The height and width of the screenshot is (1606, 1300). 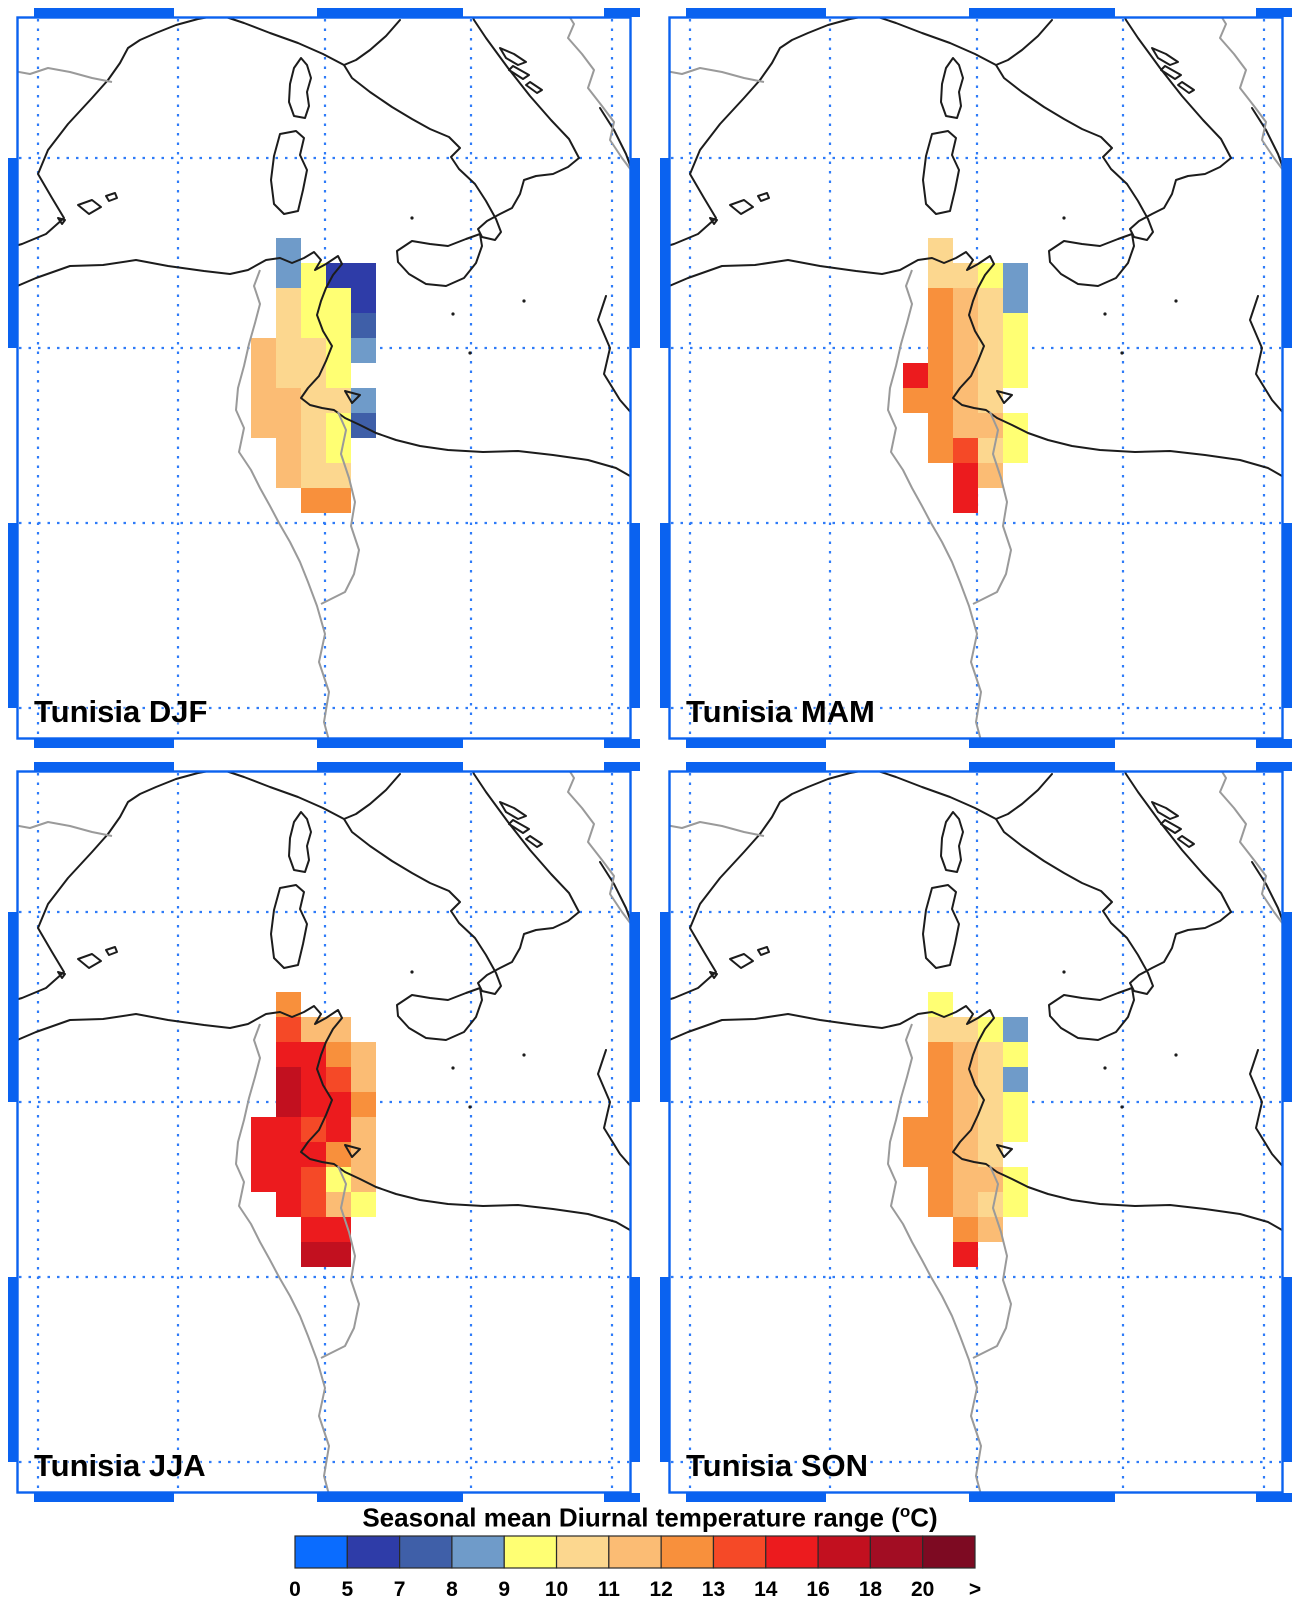 I want to click on panel-label-son: Tunisia SON, so click(x=777, y=1465).